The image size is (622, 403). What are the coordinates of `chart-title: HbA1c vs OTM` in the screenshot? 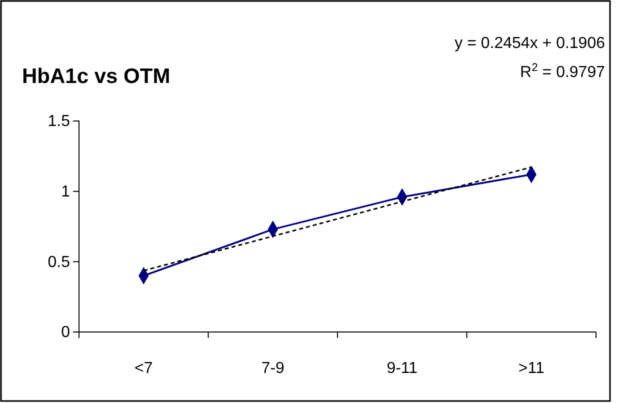 It's located at (96, 76).